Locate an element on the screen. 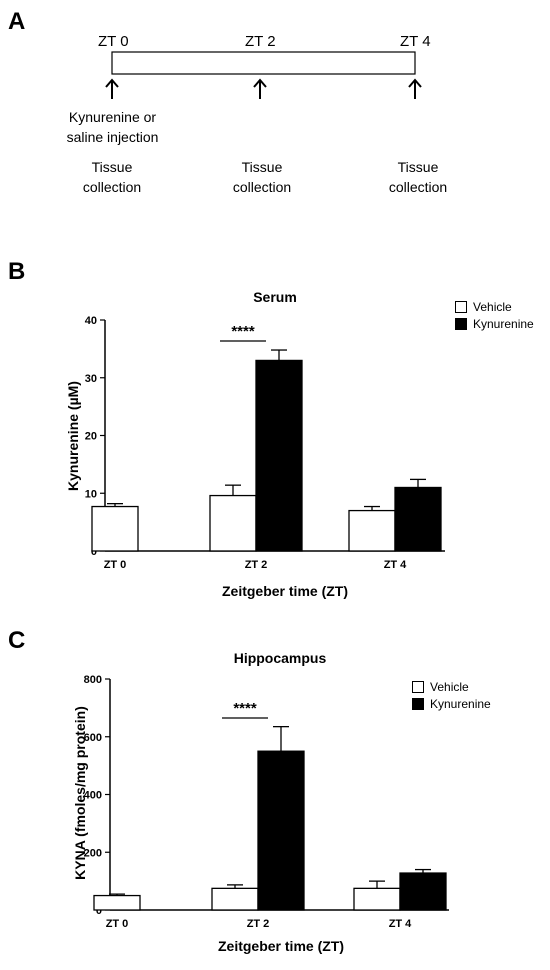 This screenshot has height=970, width=550. timeline-diagram is located at coordinates (263, 75).